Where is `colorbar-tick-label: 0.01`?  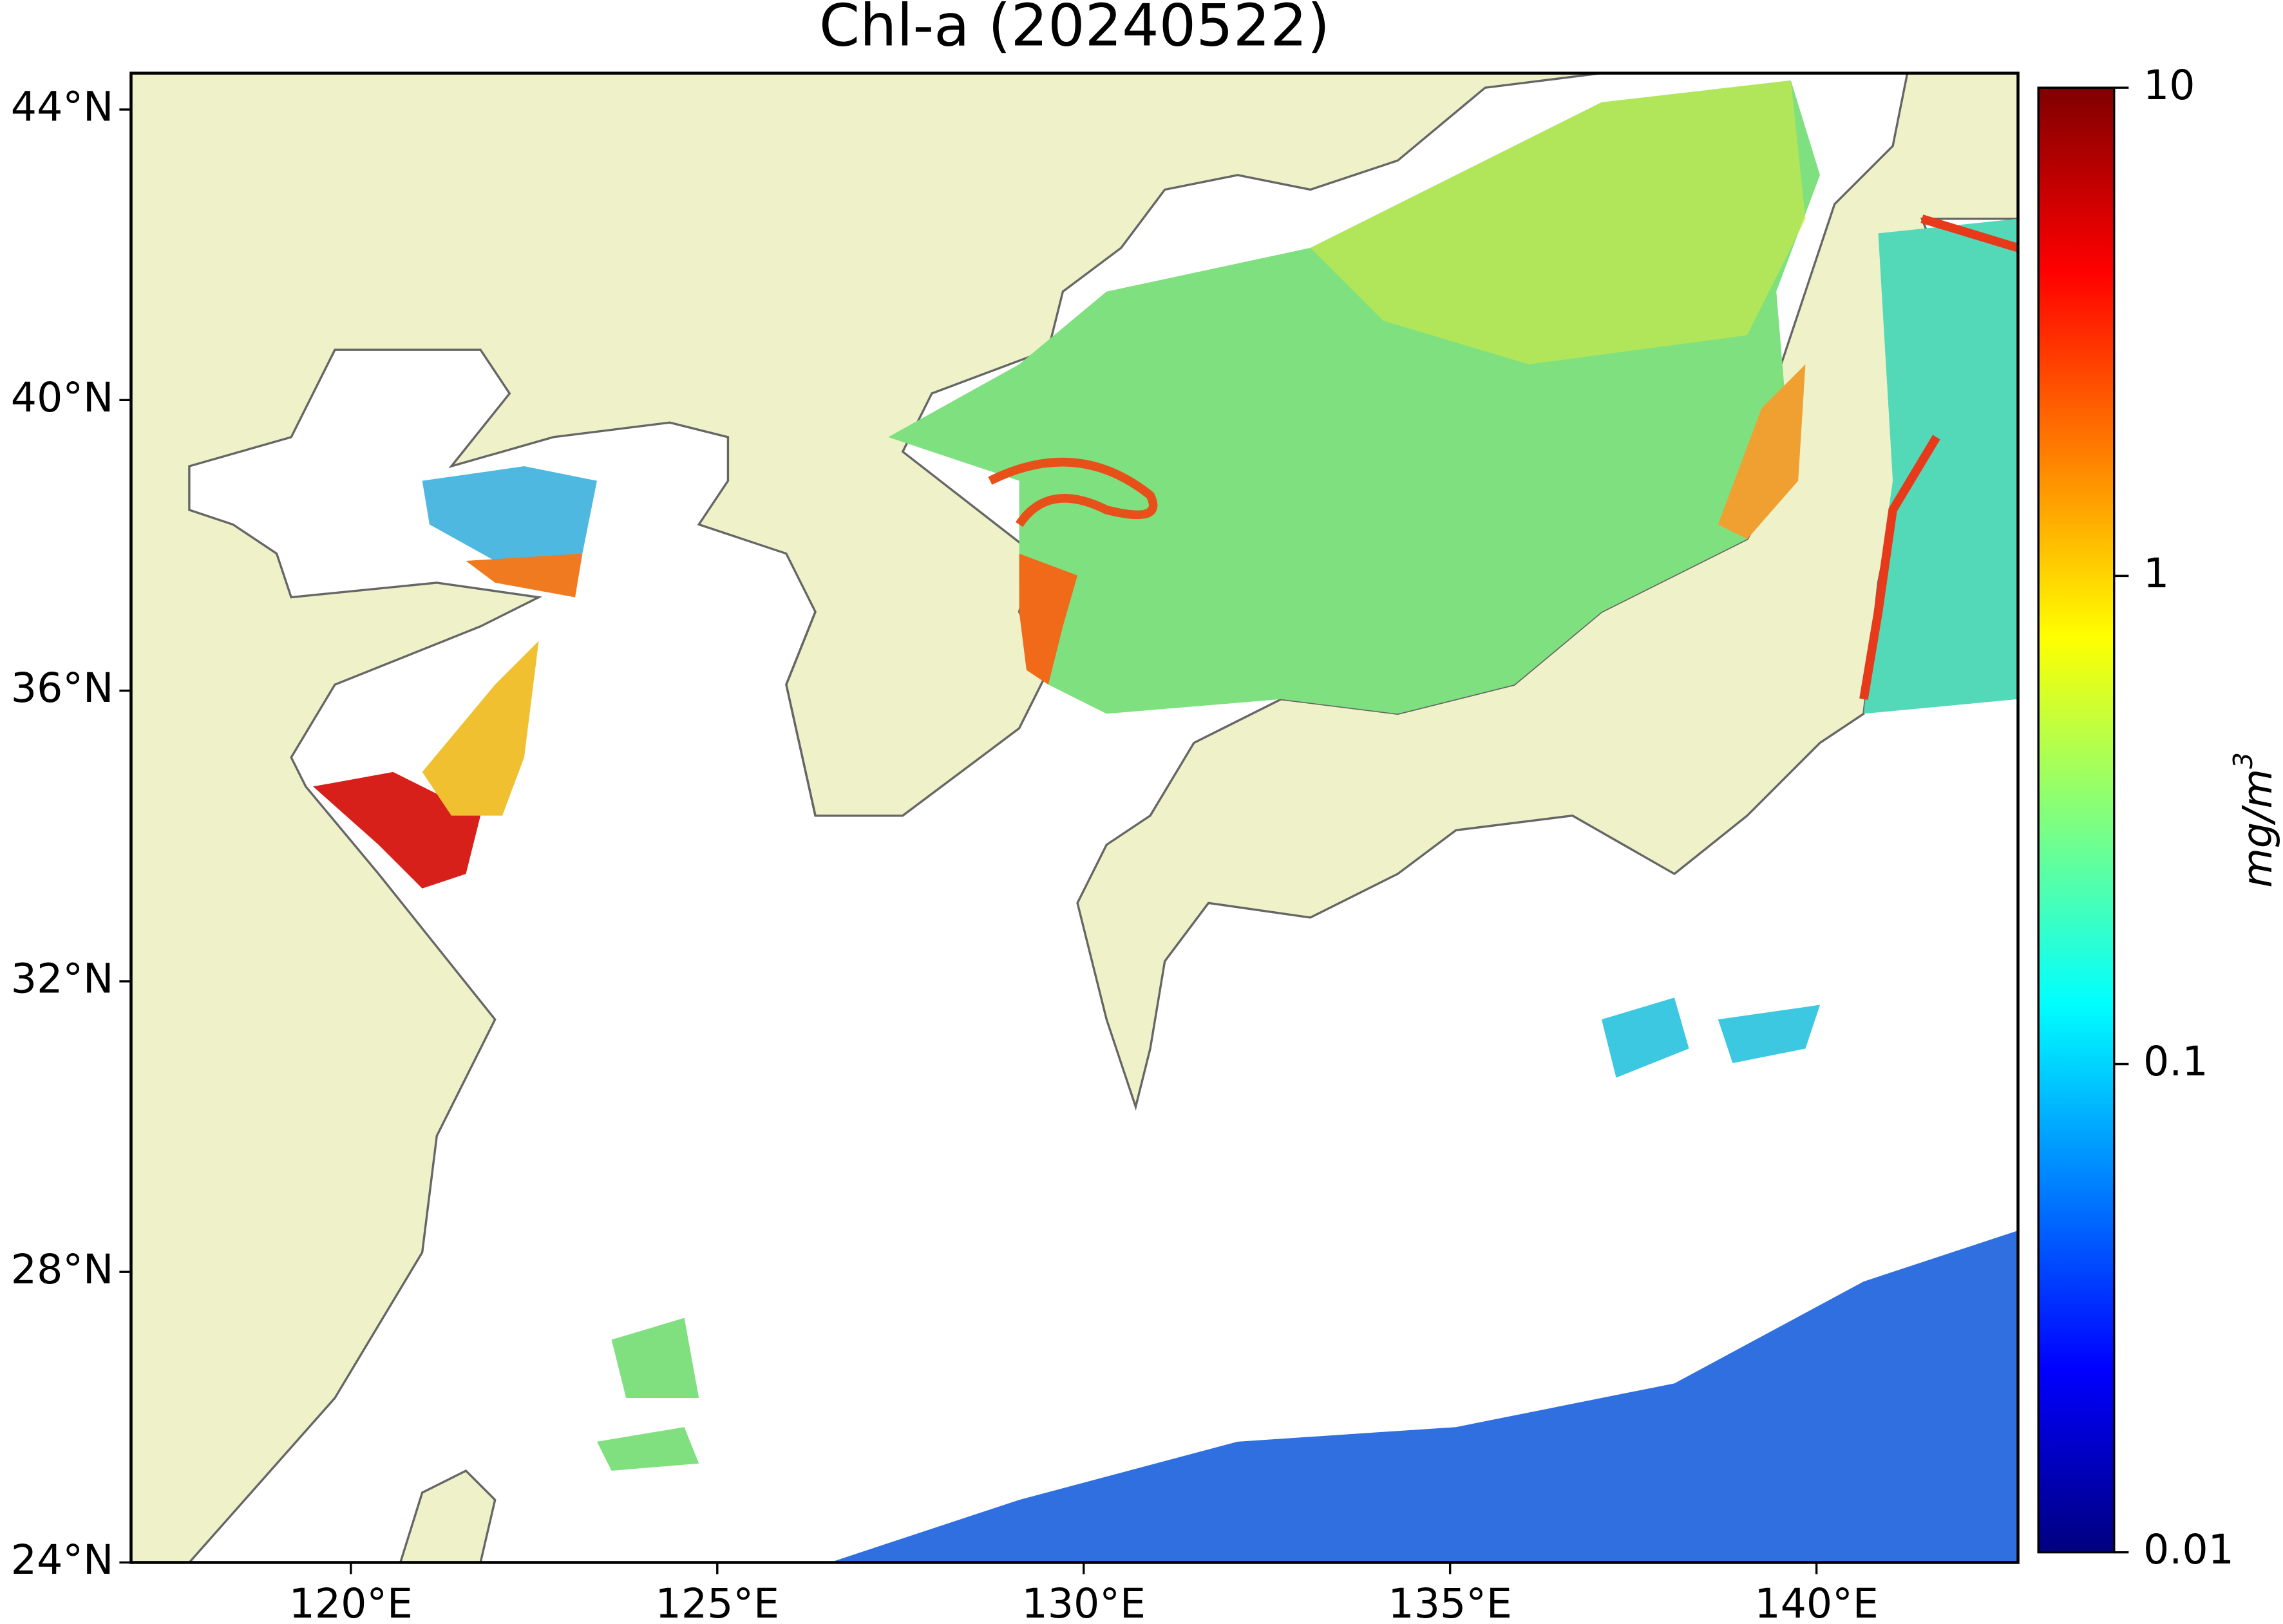 colorbar-tick-label: 0.01 is located at coordinates (2188, 1549).